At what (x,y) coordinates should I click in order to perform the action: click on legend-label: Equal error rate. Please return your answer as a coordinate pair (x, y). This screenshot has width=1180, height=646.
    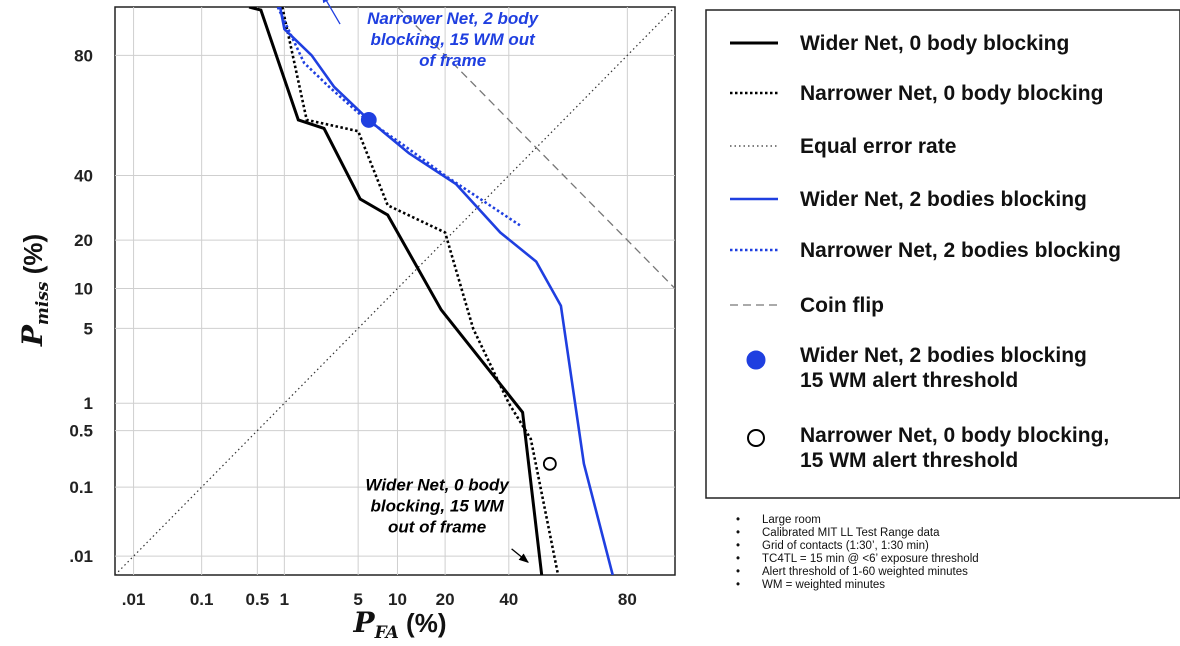
    Looking at the image, I should click on (878, 146).